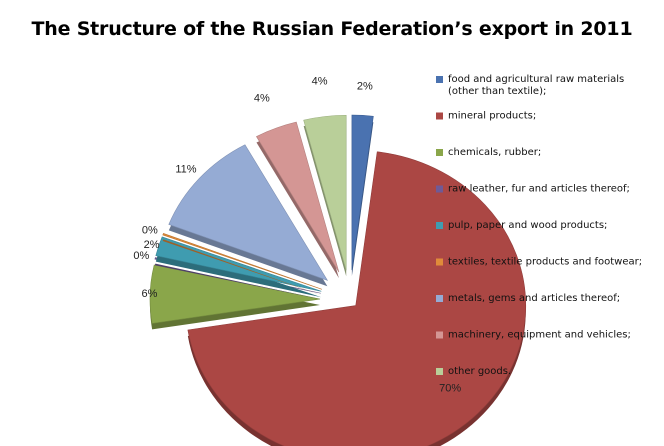 The height and width of the screenshot is (446, 664). I want to click on legend-label: pulp, paper and wood products;, so click(527, 225).